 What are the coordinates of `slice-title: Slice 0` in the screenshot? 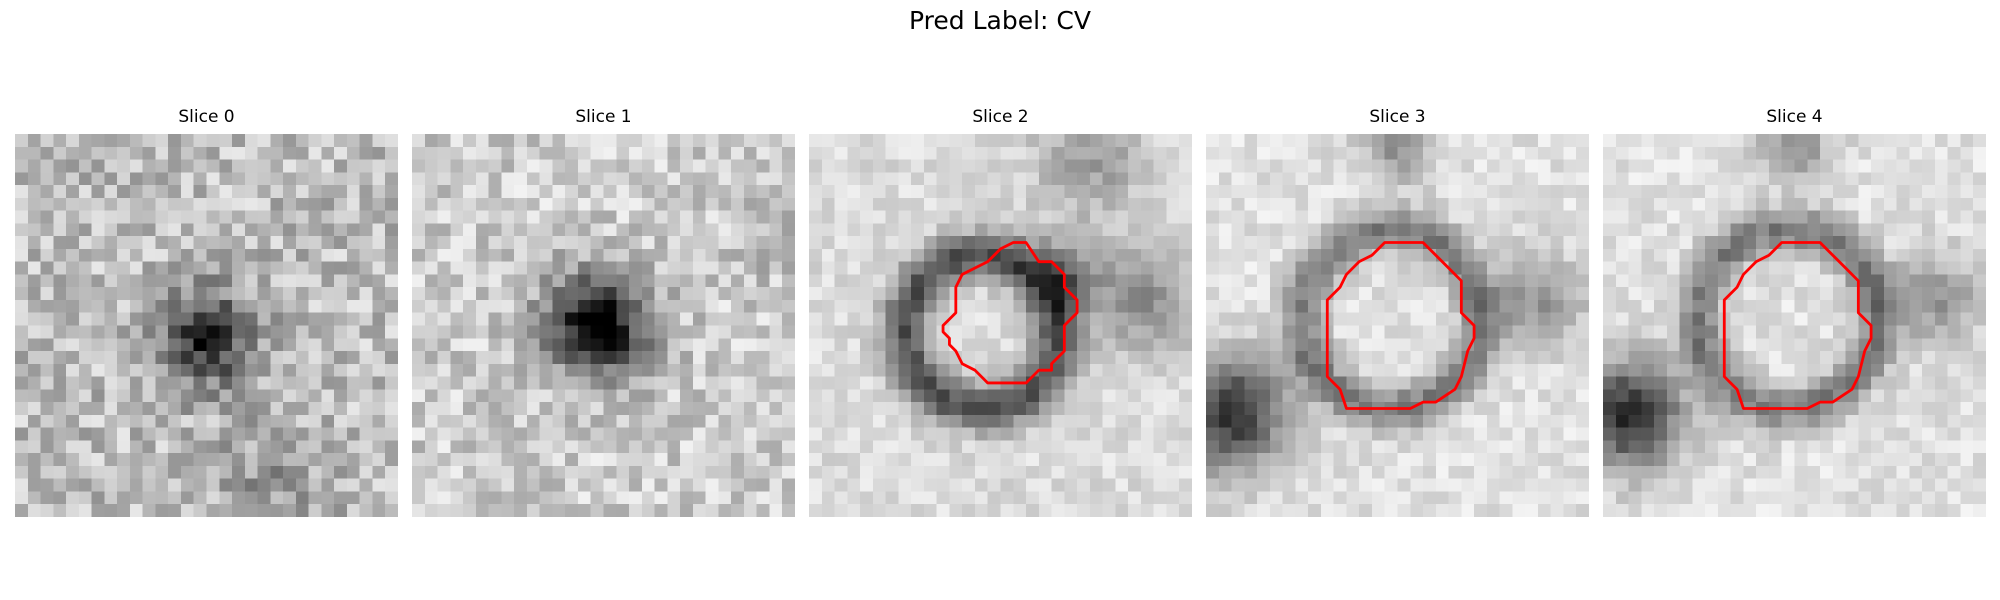 It's located at (206, 117).